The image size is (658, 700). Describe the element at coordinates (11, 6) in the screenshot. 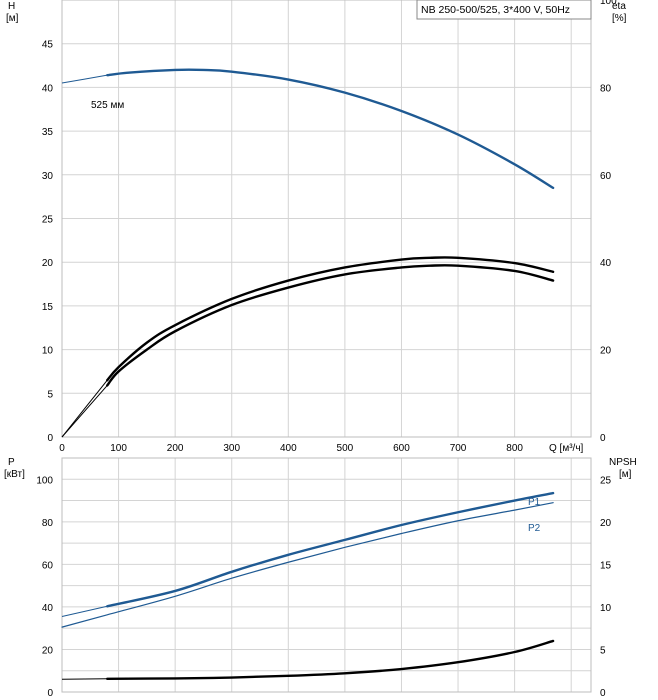

I see `top-left-axis-label-line1: H` at that location.